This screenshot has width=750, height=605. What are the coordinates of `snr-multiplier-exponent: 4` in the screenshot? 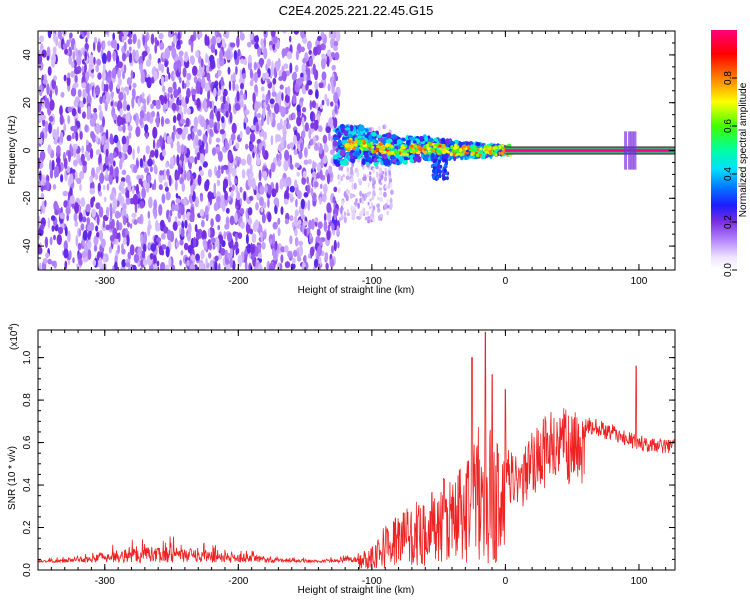 It's located at (11, 329).